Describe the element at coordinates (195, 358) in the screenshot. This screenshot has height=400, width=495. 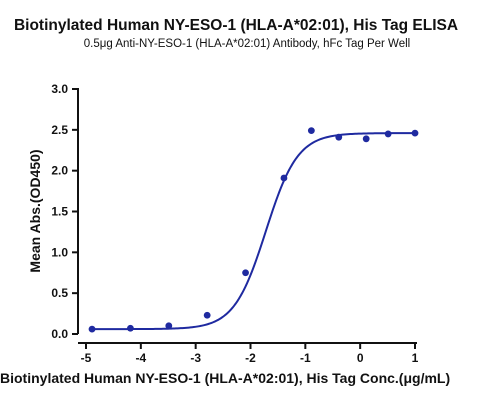
I see `x-tick-label: -3` at that location.